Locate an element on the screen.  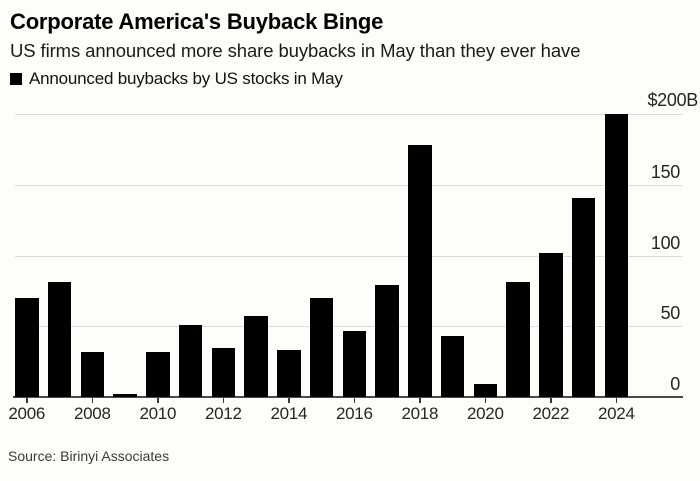
bar-2014 is located at coordinates (289, 373).